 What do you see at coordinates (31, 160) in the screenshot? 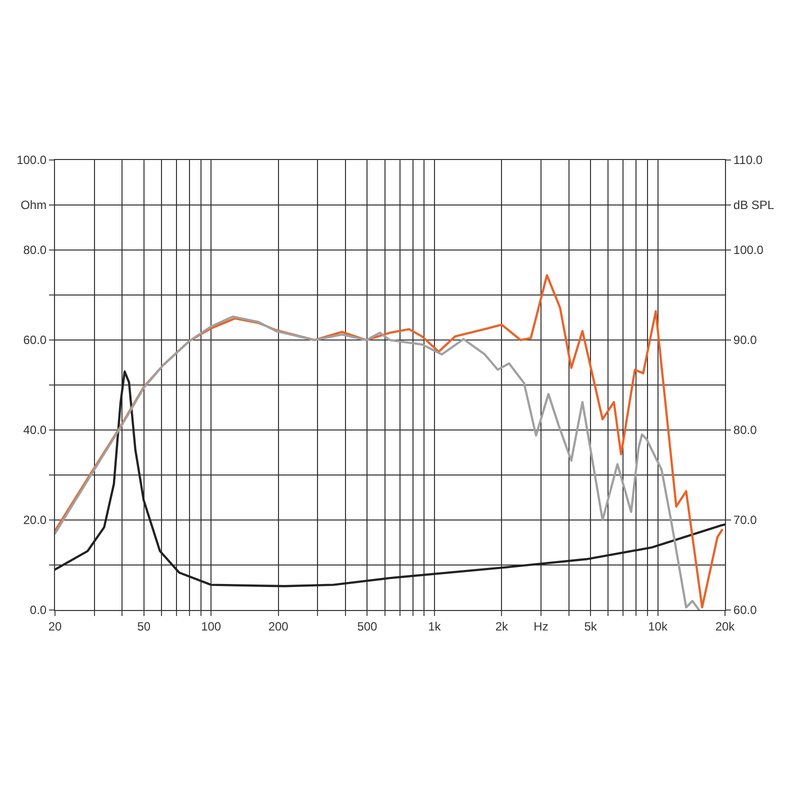
I see `y-tick-label: 100.0` at bounding box center [31, 160].